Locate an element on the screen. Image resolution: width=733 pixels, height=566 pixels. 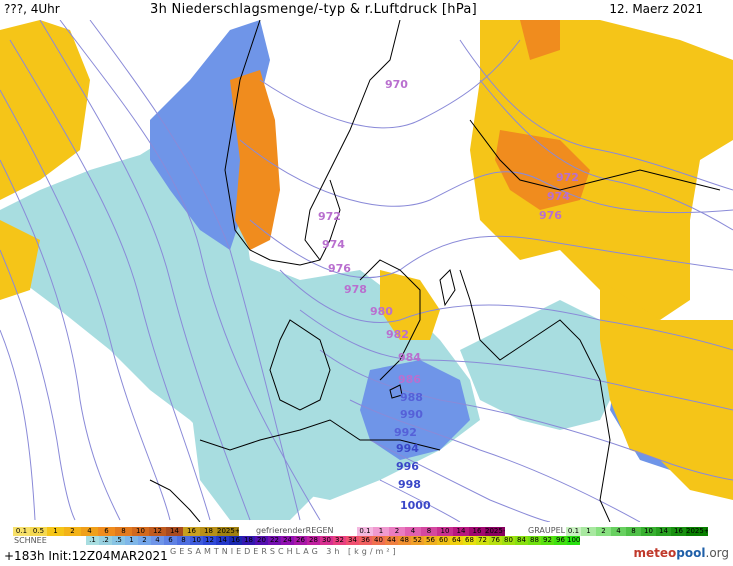
isobar-label: 986 is located at coordinates (409, 379).